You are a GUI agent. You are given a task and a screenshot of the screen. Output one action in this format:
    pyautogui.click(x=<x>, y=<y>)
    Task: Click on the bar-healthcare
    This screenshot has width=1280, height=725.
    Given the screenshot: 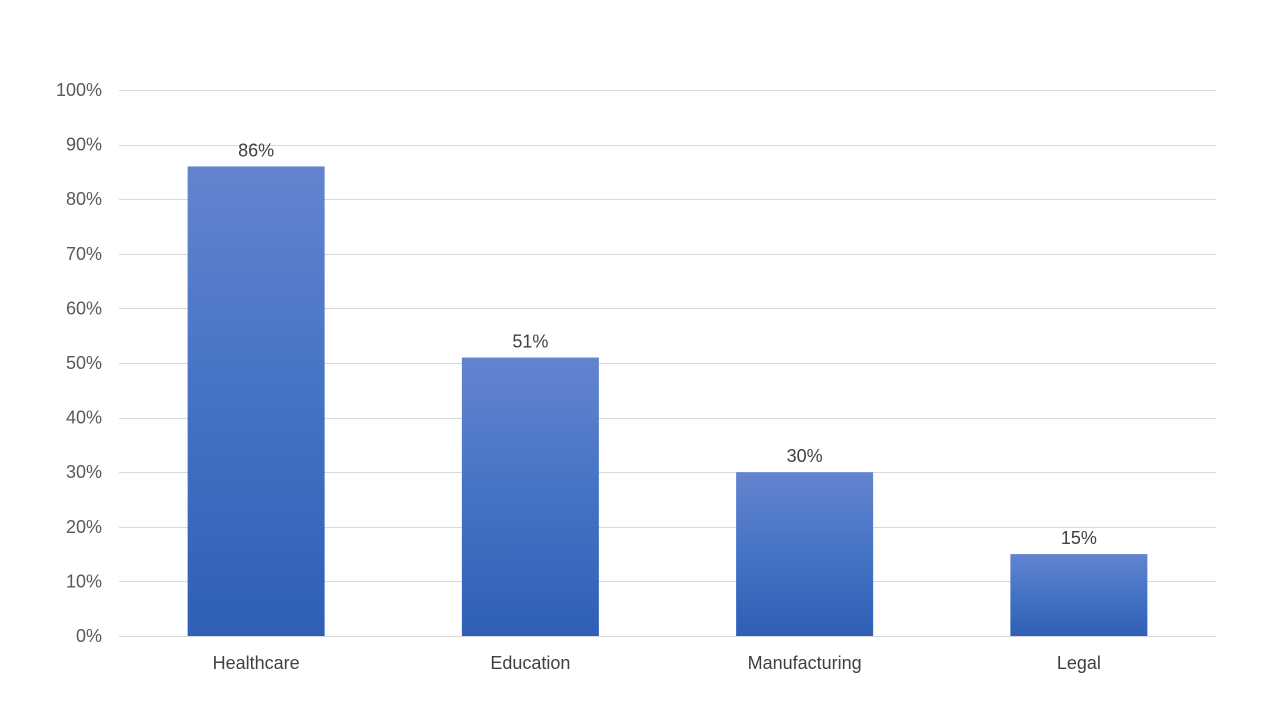 What is the action you would take?
    pyautogui.click(x=256, y=401)
    